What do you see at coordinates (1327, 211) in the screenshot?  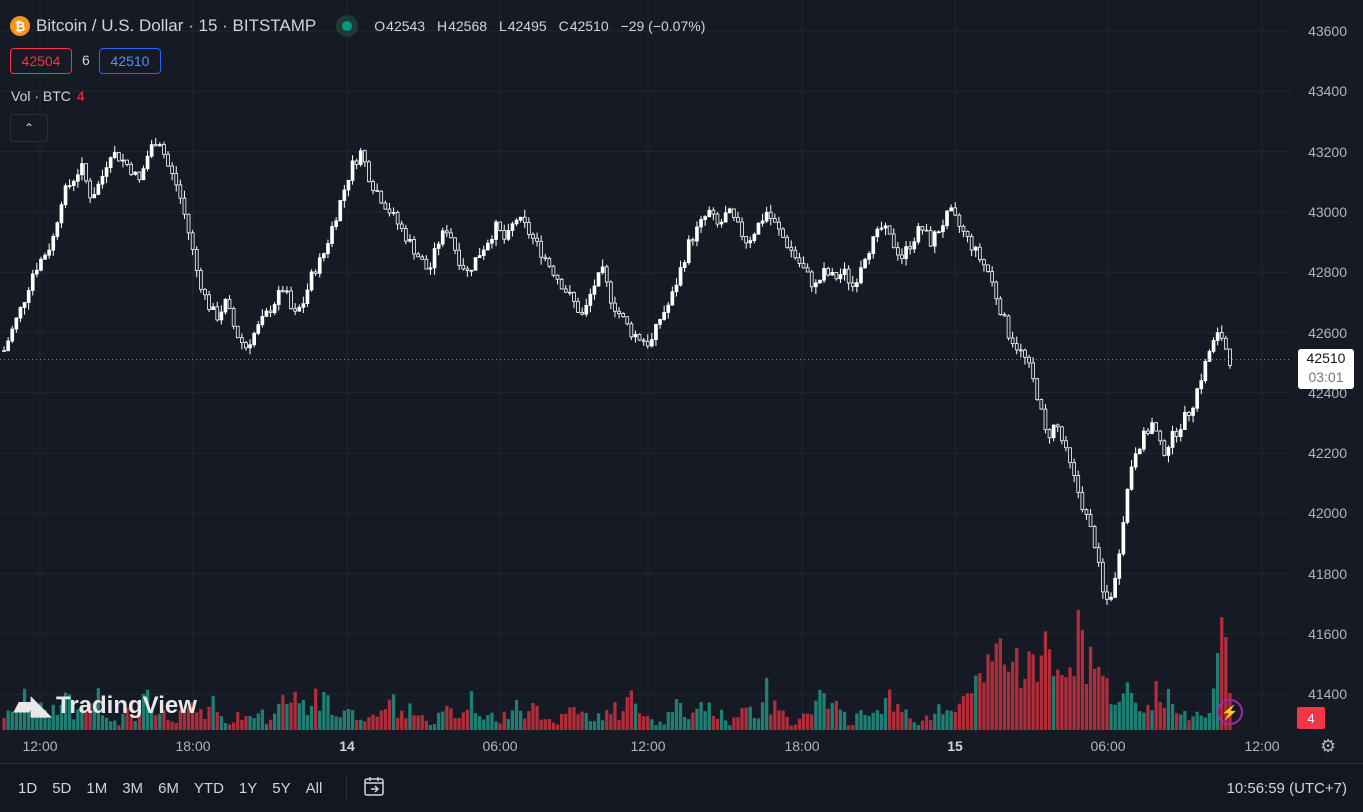 I see `price-axis-label: 43000` at bounding box center [1327, 211].